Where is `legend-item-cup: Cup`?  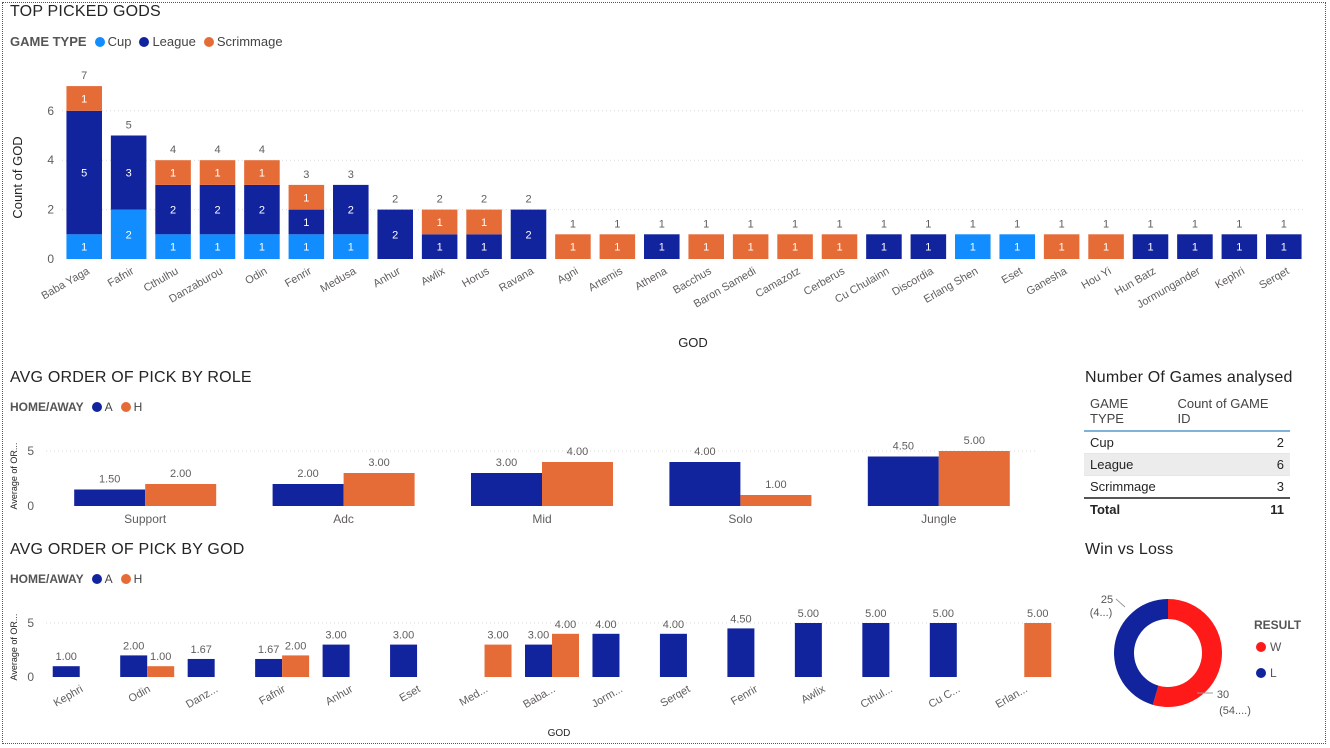 legend-item-cup: Cup is located at coordinates (112, 41).